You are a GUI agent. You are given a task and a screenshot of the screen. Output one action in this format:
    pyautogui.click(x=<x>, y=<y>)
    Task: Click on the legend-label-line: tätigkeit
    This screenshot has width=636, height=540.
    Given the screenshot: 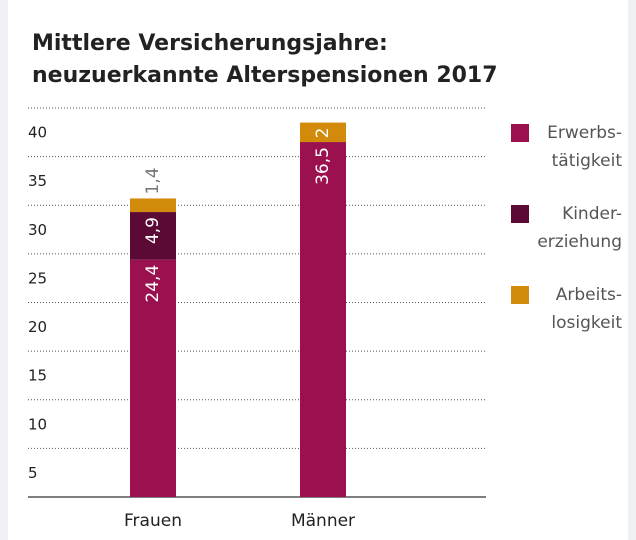 What is the action you would take?
    pyautogui.click(x=587, y=161)
    